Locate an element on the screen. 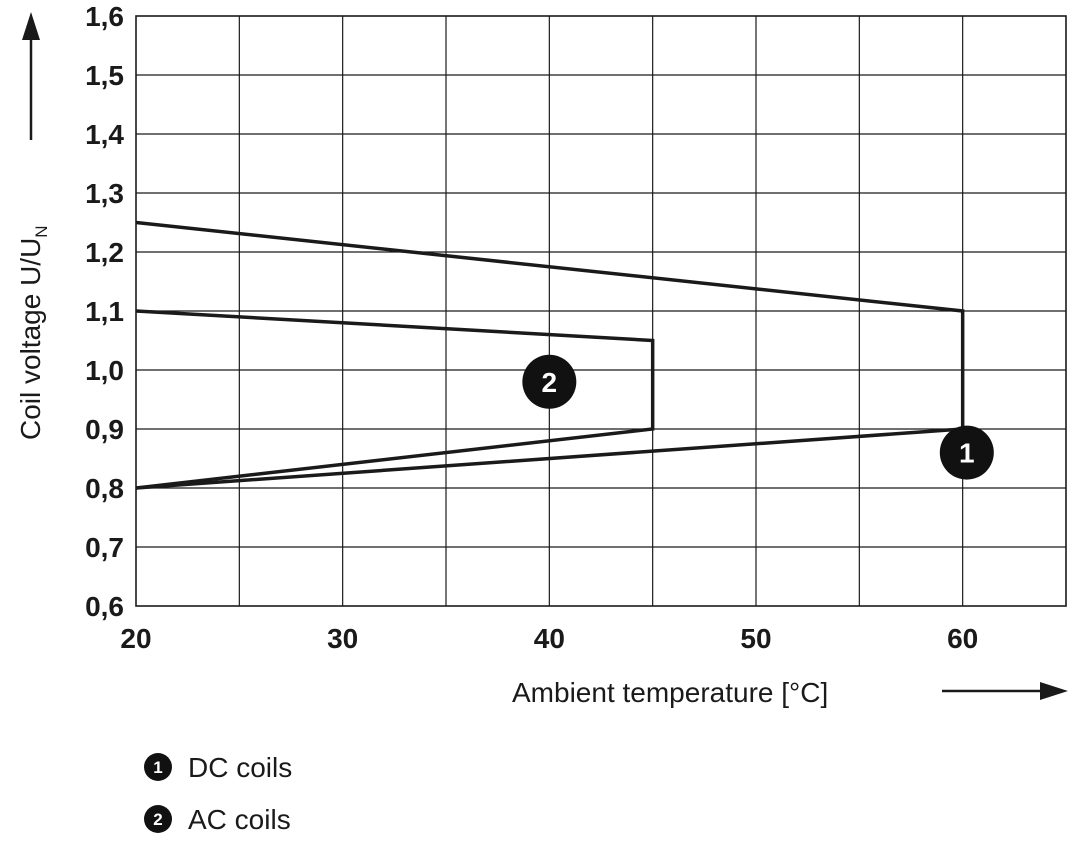  legend-marker-2-label: 2 is located at coordinates (157, 819).